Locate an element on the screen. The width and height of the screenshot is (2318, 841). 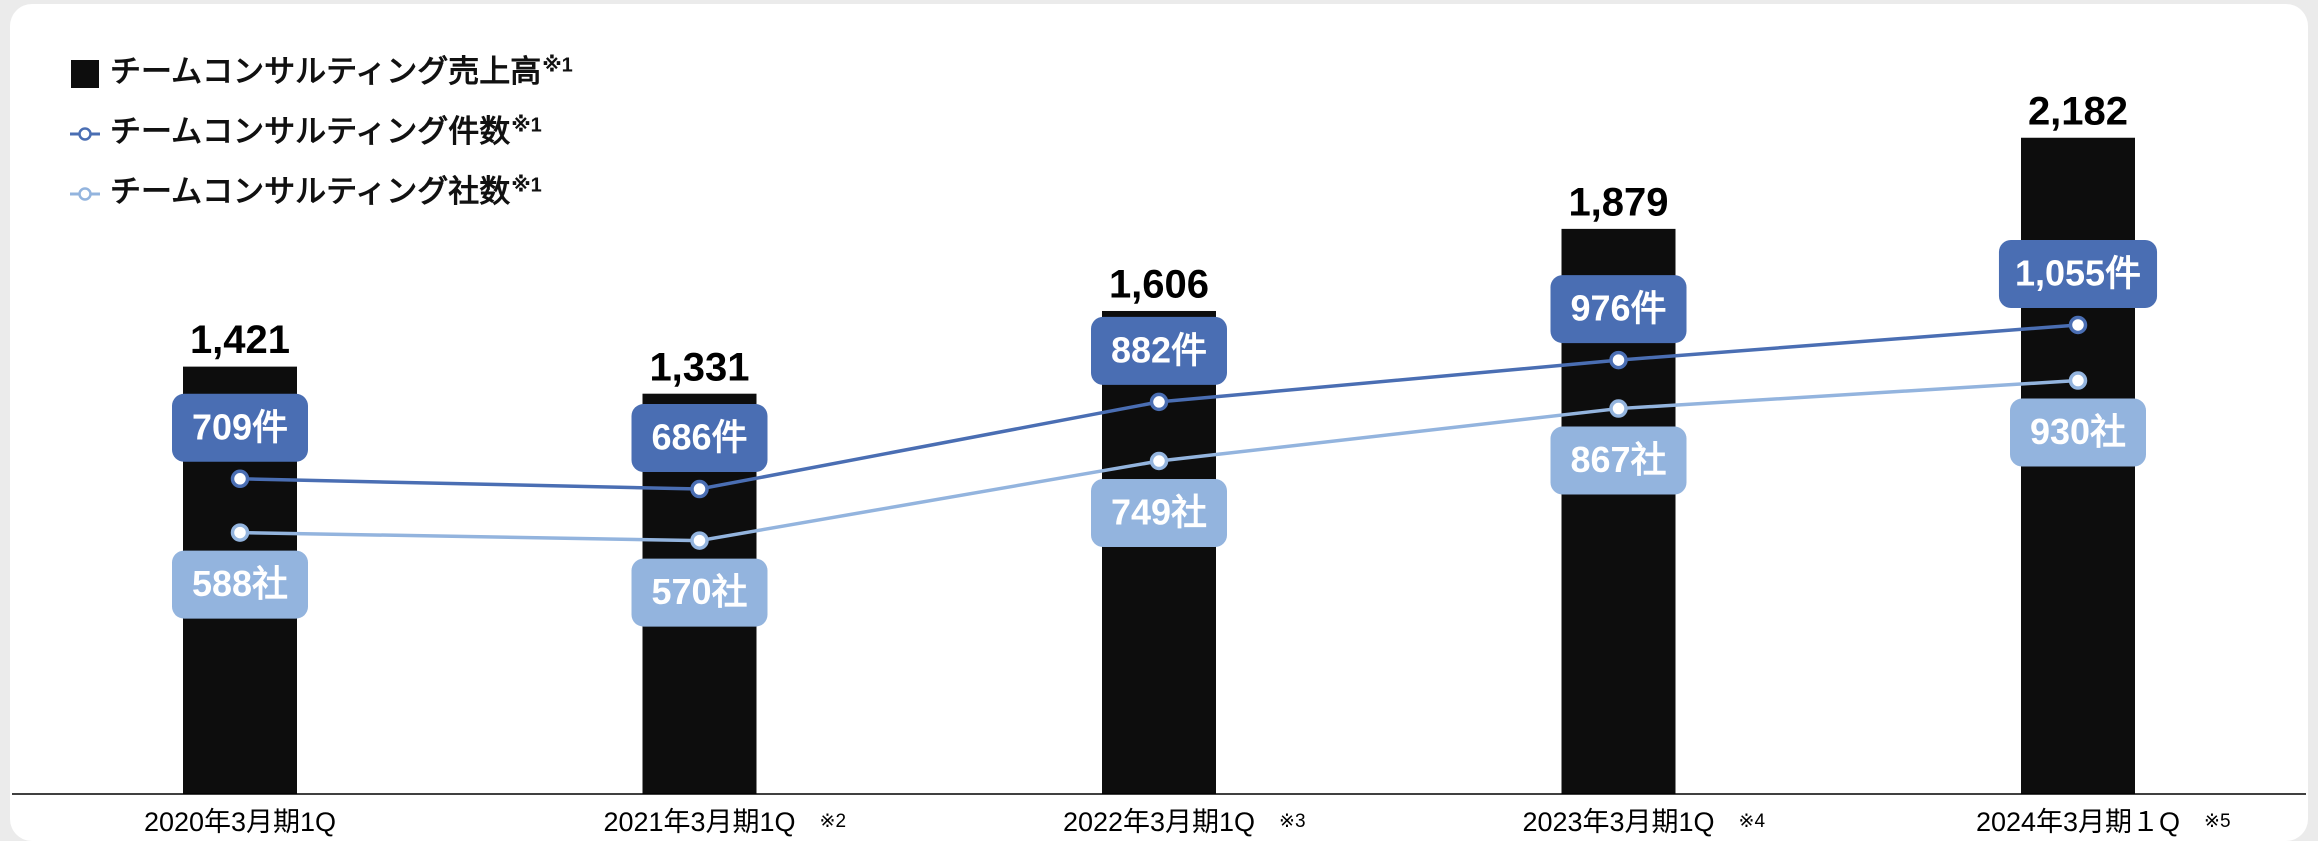
value-badge: 976件 is located at coordinates (1618, 309).